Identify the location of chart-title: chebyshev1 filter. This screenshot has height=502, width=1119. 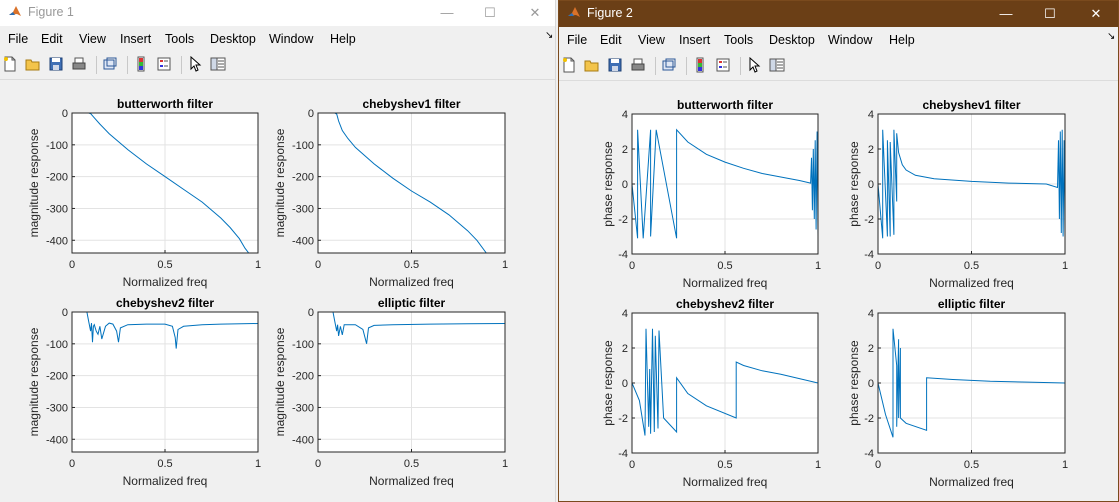
(971, 105).